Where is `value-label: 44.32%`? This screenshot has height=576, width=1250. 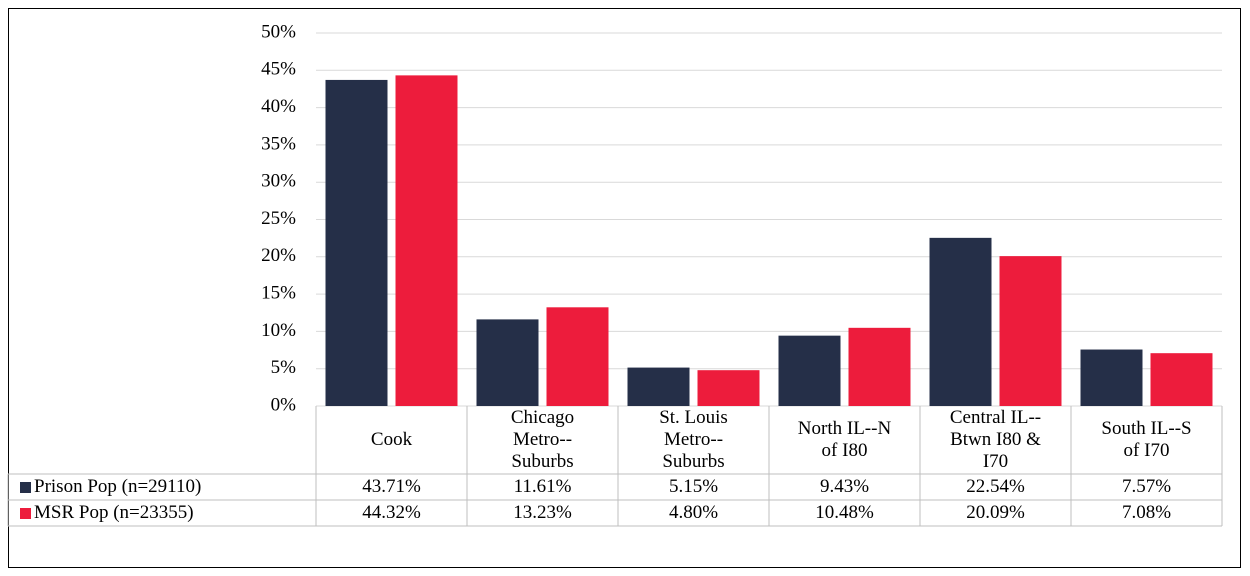
value-label: 44.32% is located at coordinates (391, 513).